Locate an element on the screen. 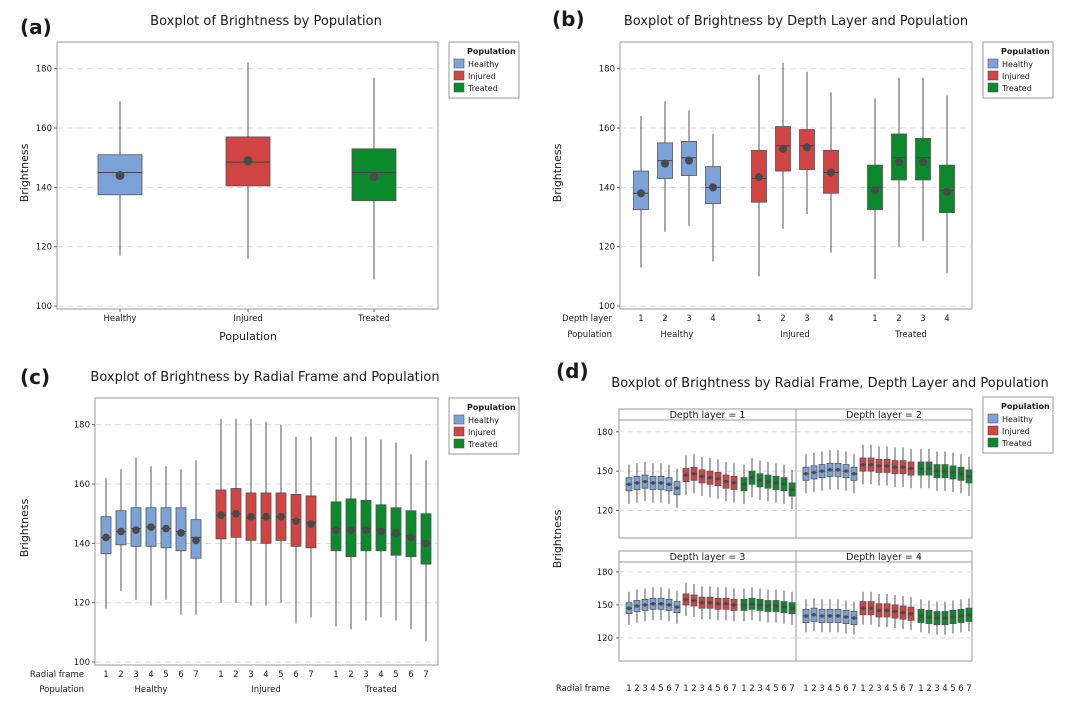 Image resolution: width=1065 pixels, height=710 pixels. panel-label-d: (d) is located at coordinates (572, 371).